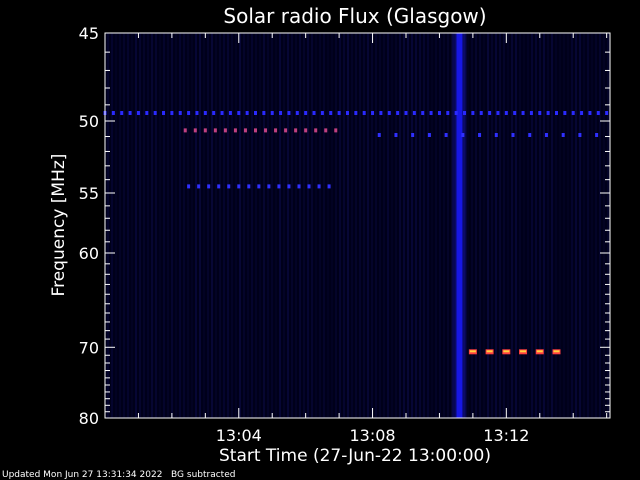 This screenshot has height=480, width=640. Describe the element at coordinates (354, 16) in the screenshot. I see `chart-title: Solar radio Flux (Glasgow)` at that location.